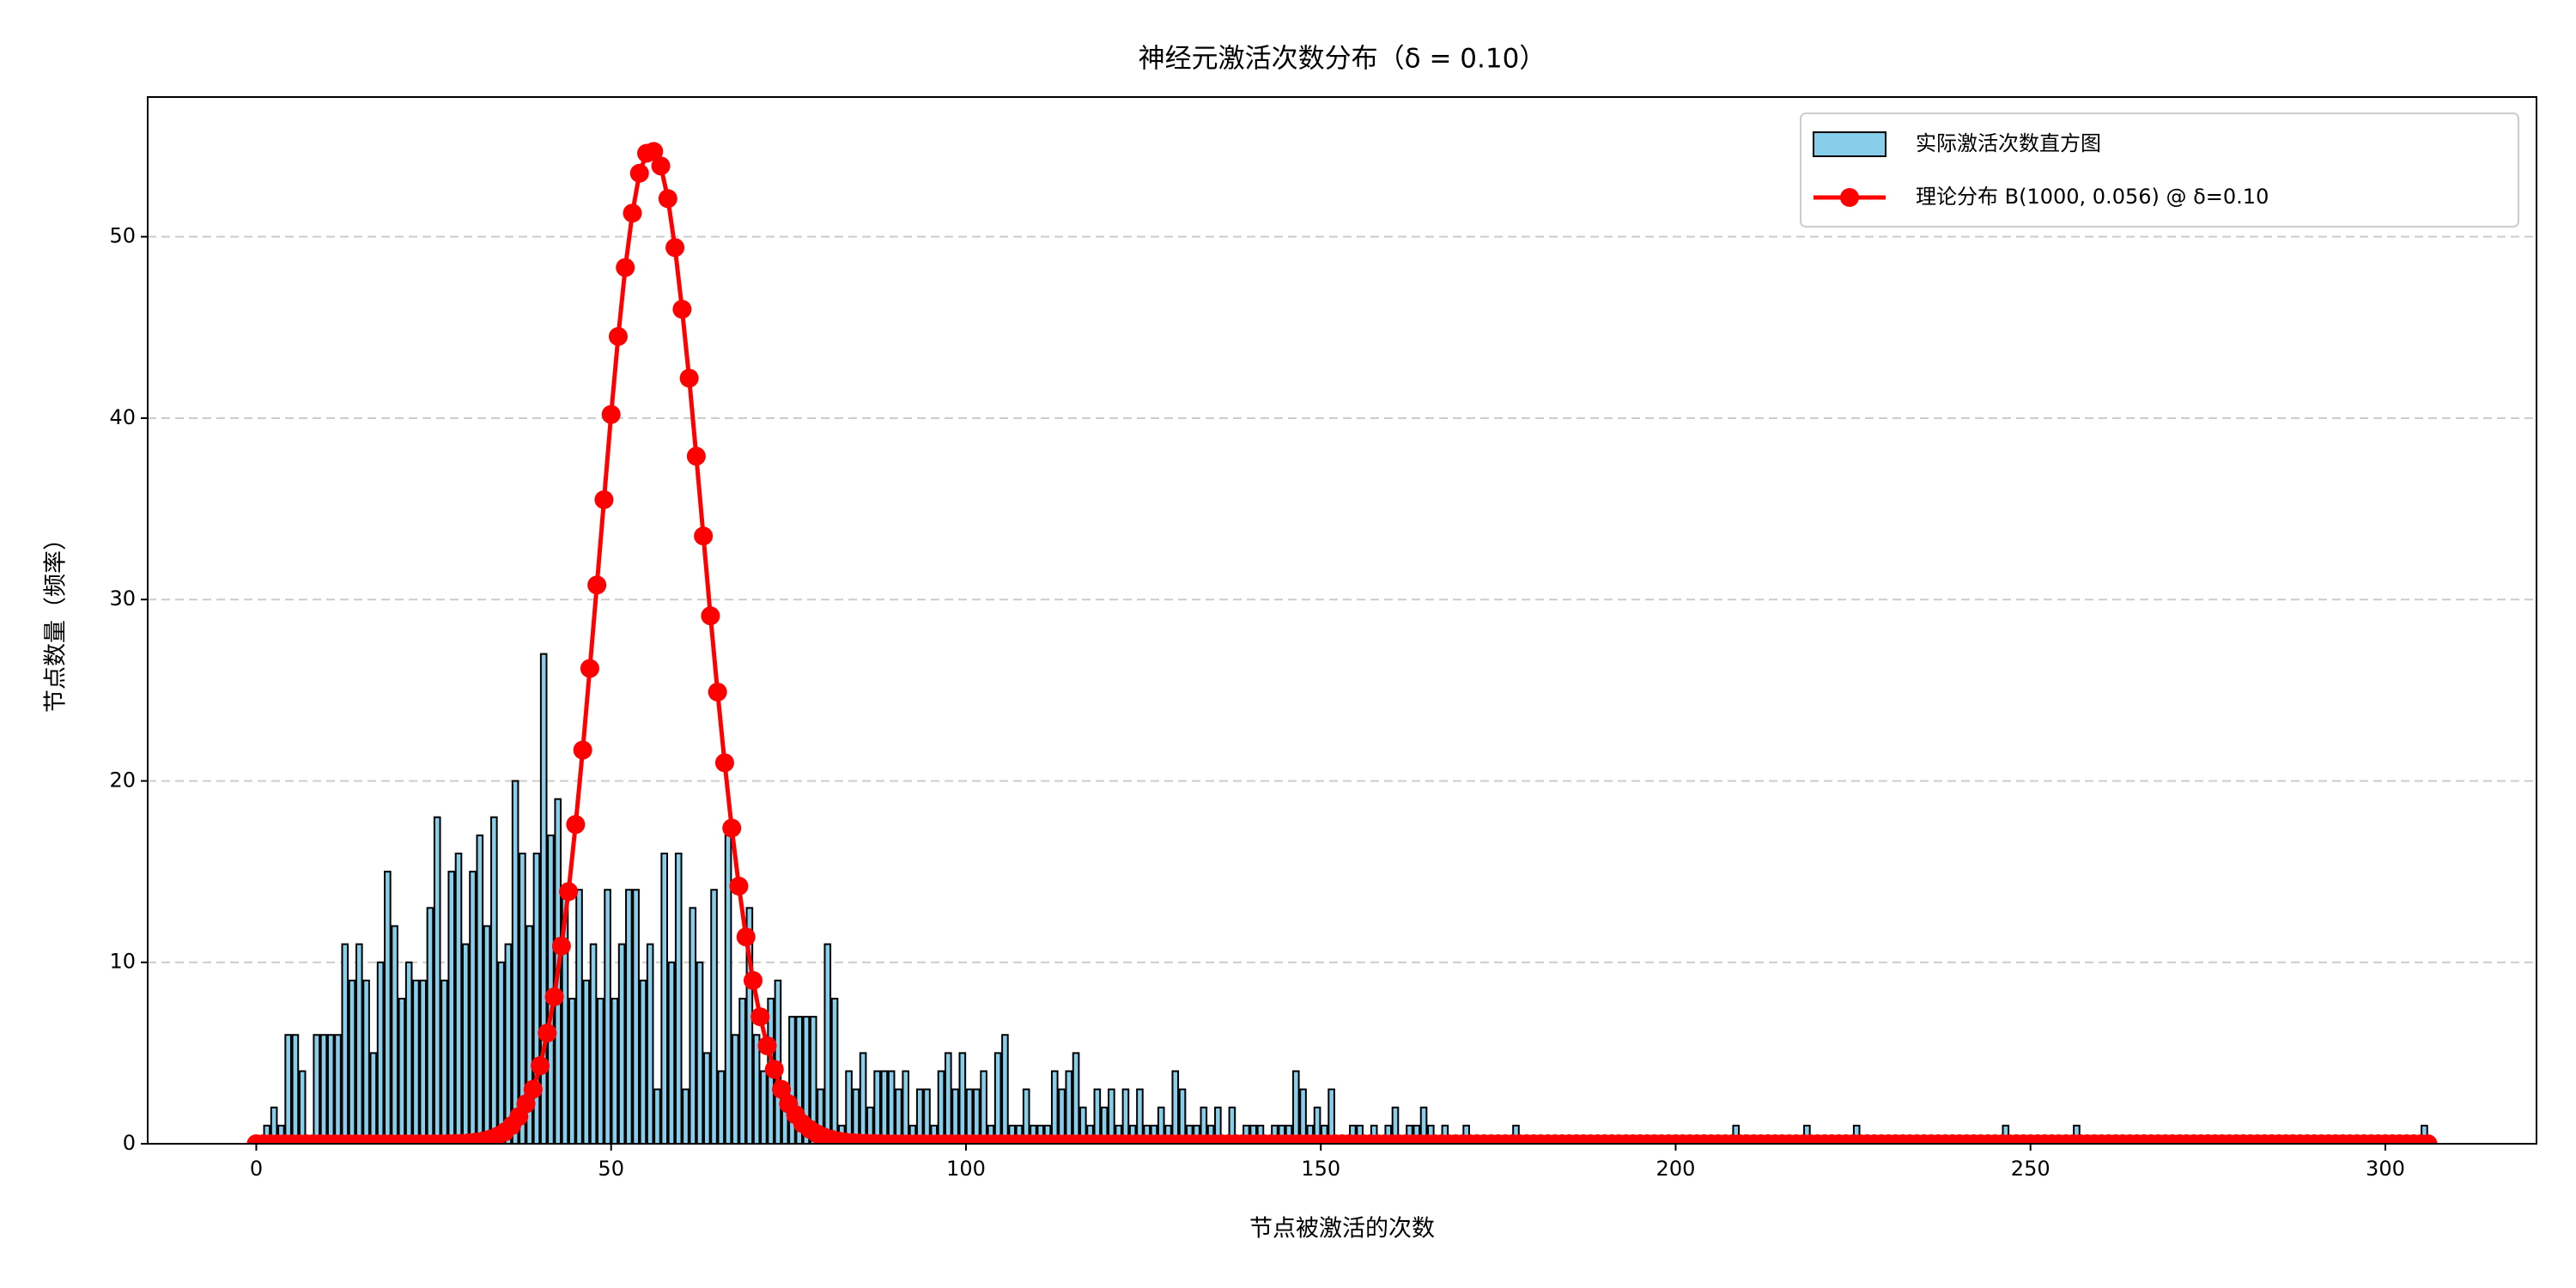 The width and height of the screenshot is (2576, 1288). Describe the element at coordinates (123, 417) in the screenshot. I see `y-tick-label: 40` at that location.